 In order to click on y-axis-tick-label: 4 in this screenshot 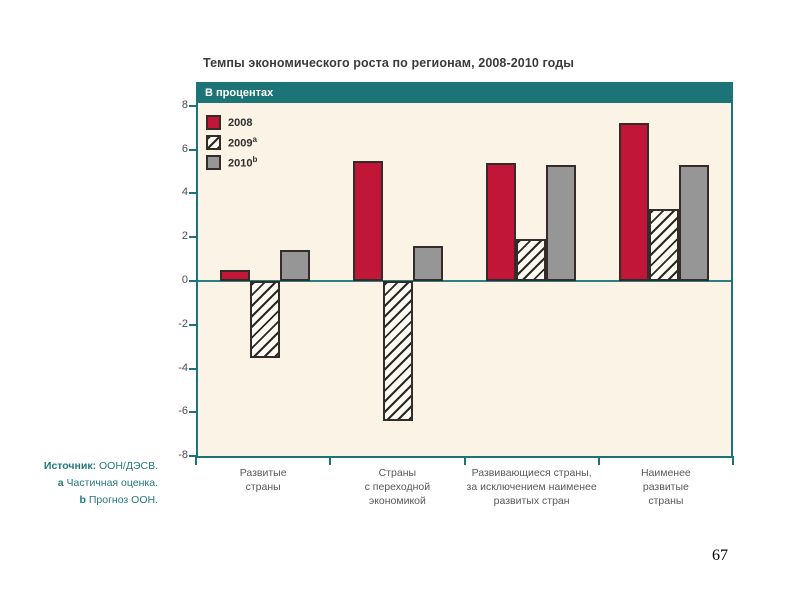, I will do `click(184, 192)`.